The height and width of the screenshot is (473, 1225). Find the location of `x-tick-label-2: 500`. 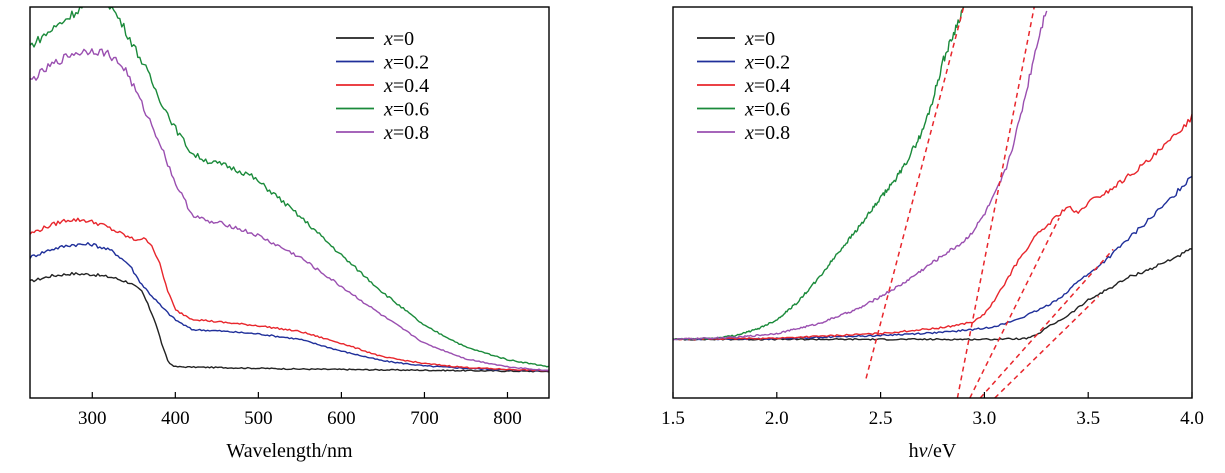

x-tick-label-2: 500 is located at coordinates (258, 418).